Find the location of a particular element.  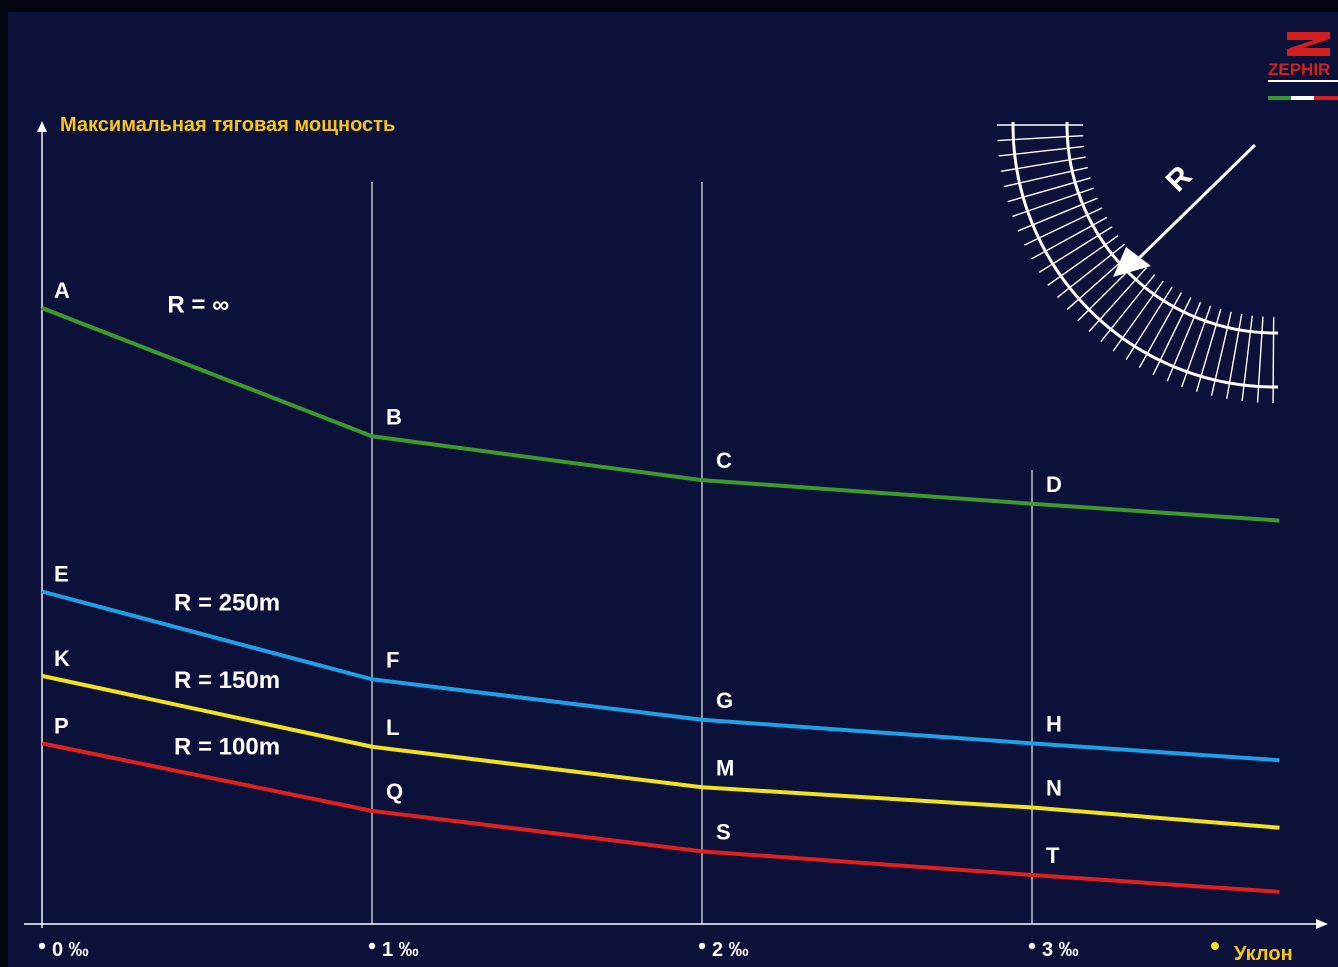

x-tick-label: 3 ‰ is located at coordinates (1060, 950).